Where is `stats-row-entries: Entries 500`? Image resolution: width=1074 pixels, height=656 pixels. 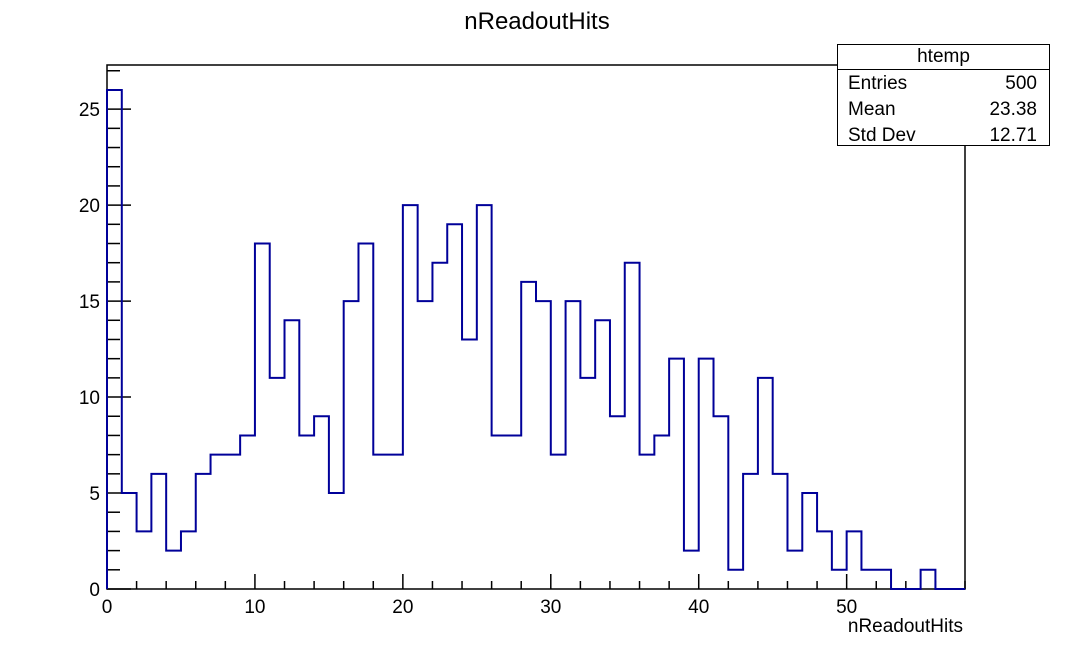 stats-row-entries: Entries 500 is located at coordinates (943, 83).